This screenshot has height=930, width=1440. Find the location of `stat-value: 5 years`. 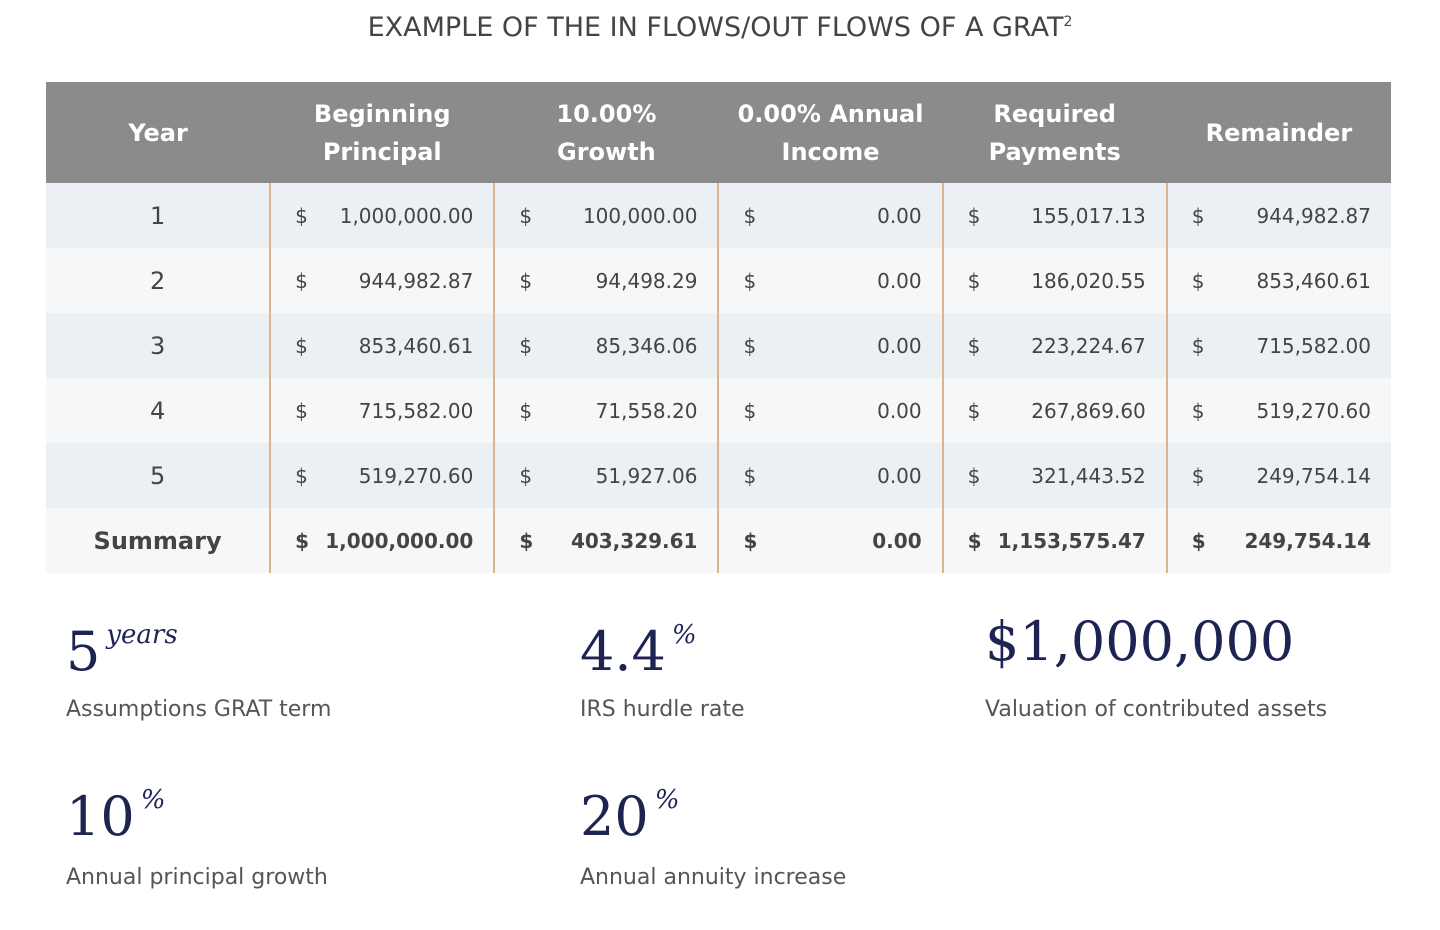

stat-value: 5 years is located at coordinates (122, 651).